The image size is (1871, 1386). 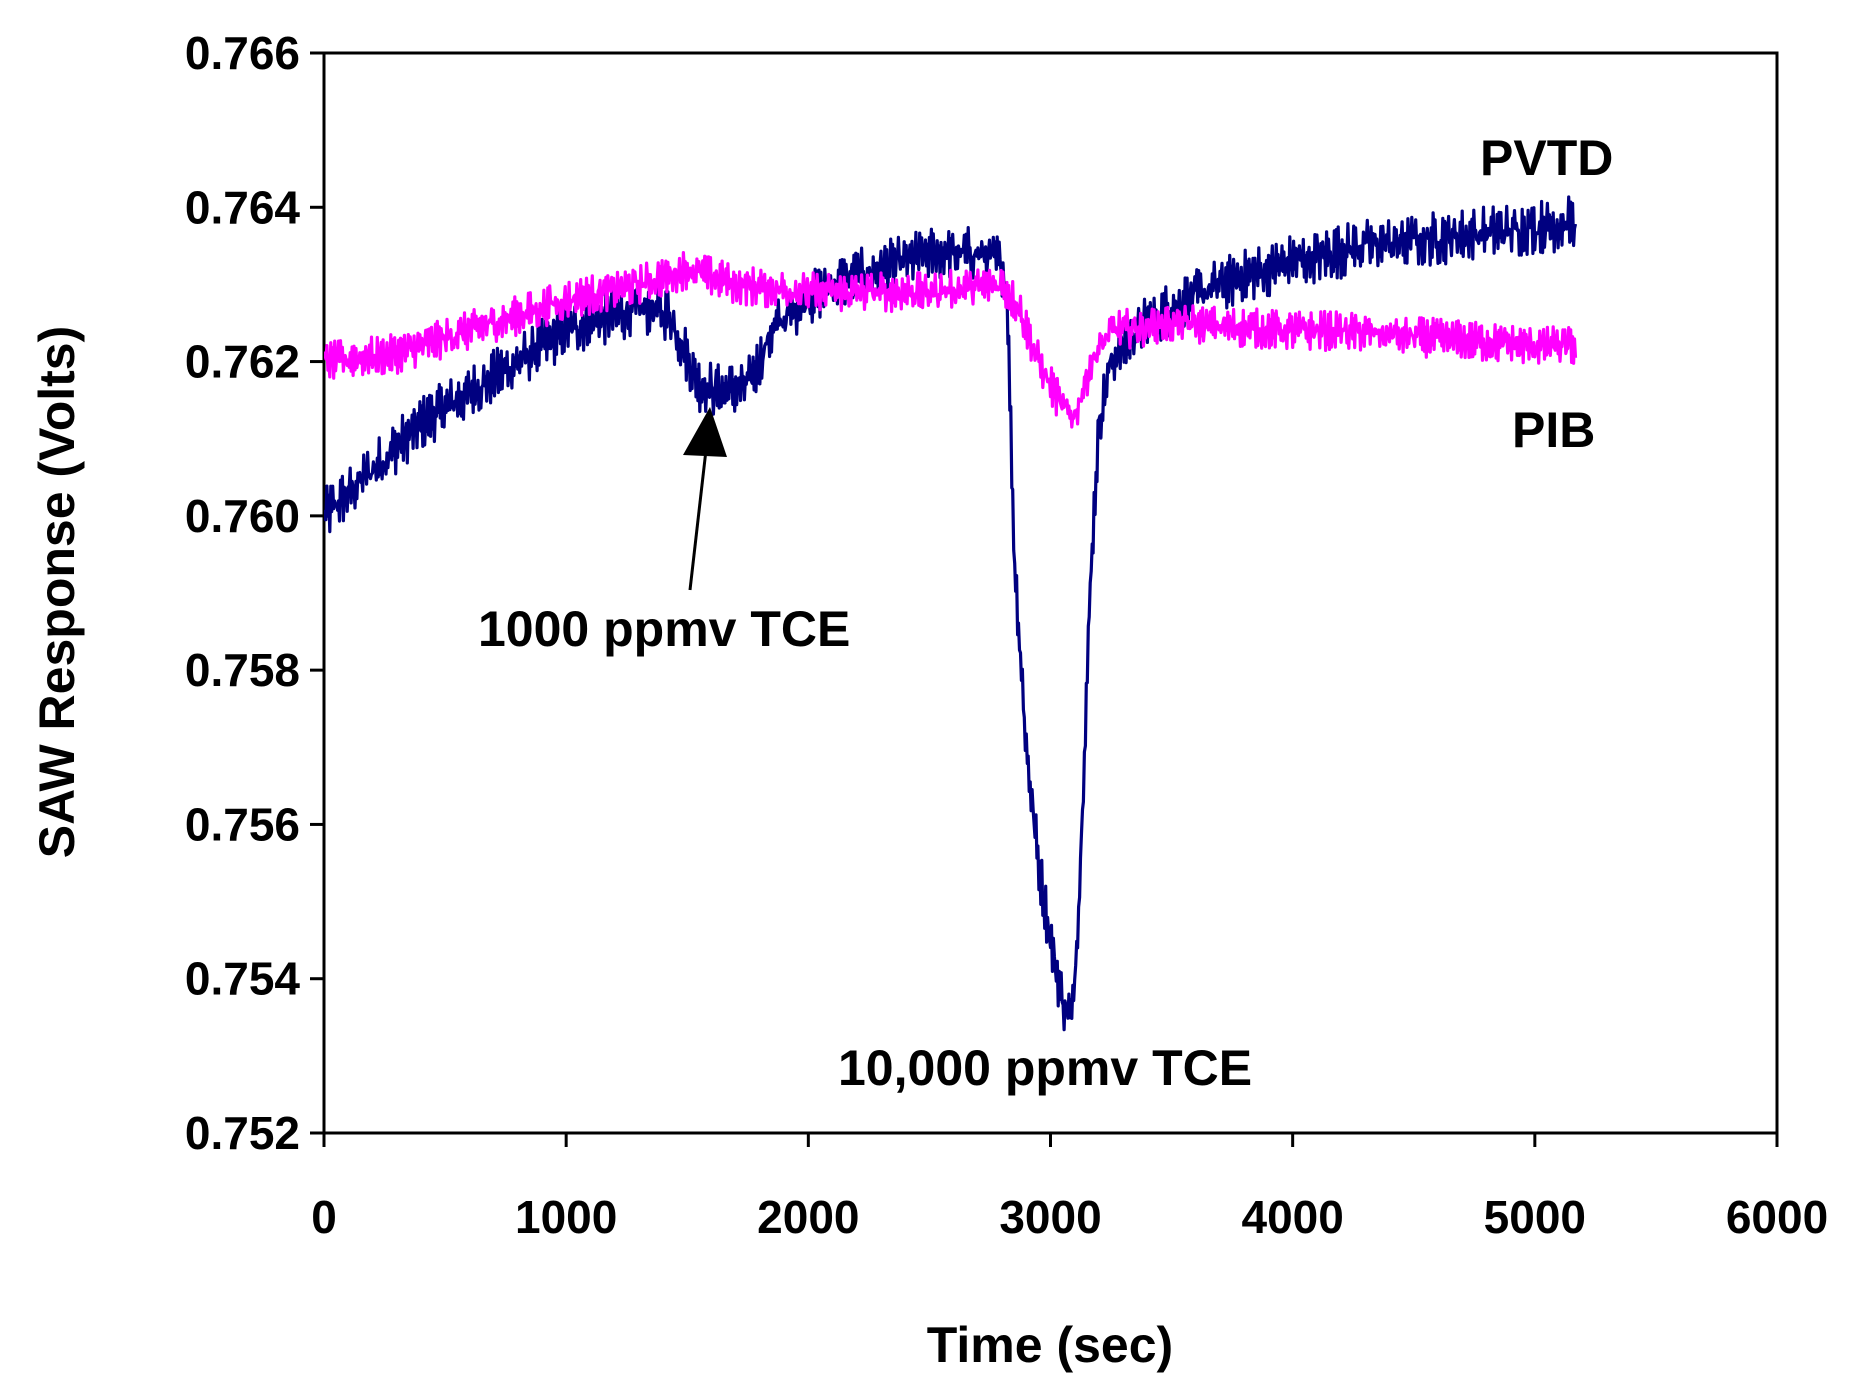 What do you see at coordinates (242, 670) in the screenshot?
I see `y-tick-label: 0.758` at bounding box center [242, 670].